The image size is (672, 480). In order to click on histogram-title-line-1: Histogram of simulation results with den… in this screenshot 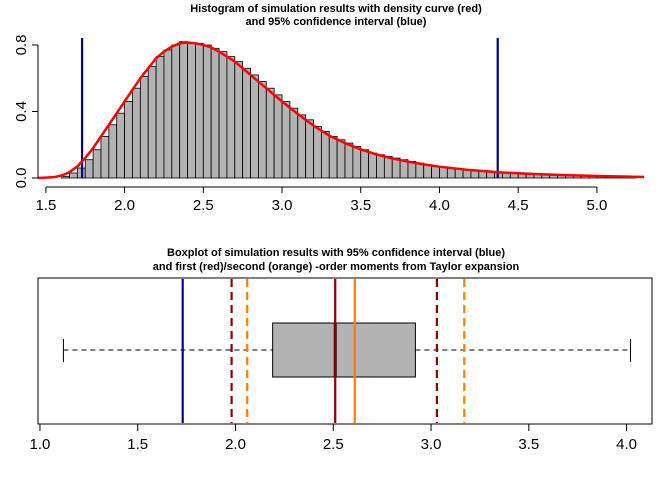, I will do `click(336, 9)`.